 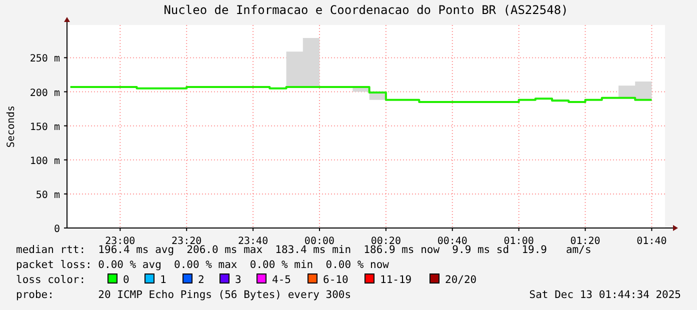 I want to click on text: 1, so click(x=163, y=280).